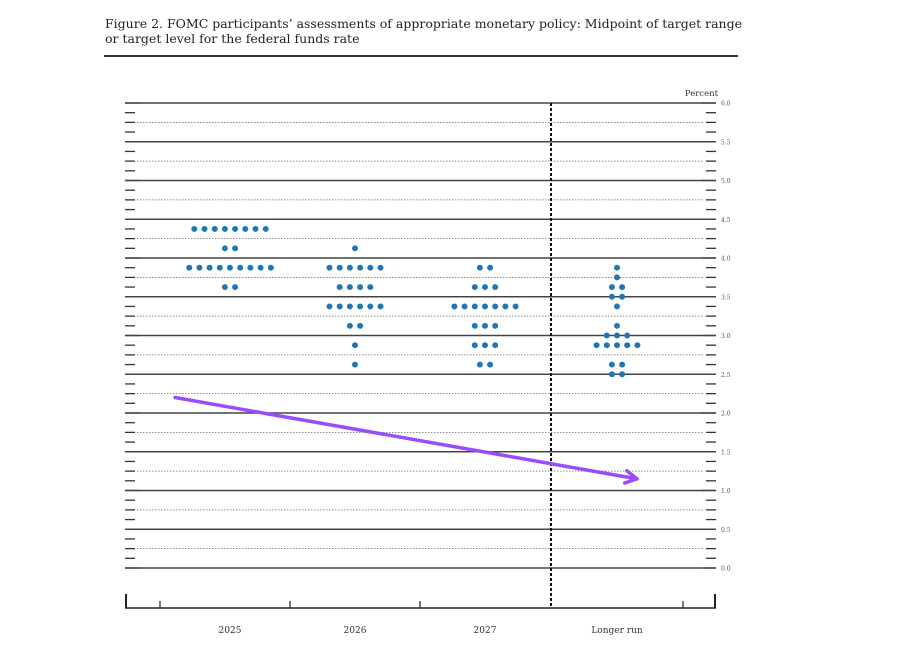 The image size is (900, 648). Describe the element at coordinates (726, 181) in the screenshot. I see `y-tick-label: 5.0` at that location.